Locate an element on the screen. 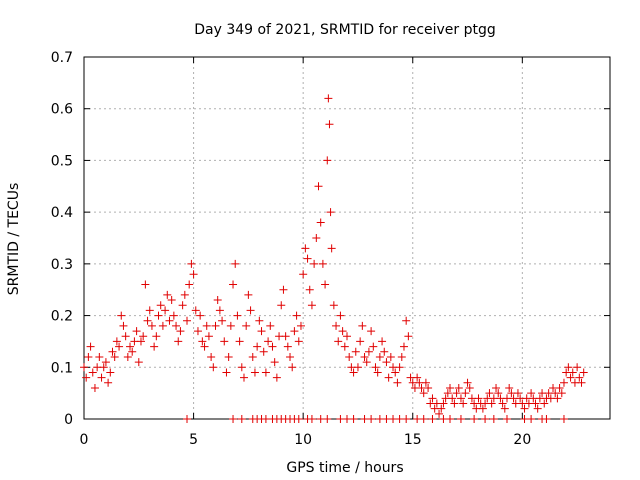 The image size is (640, 480). x-tick-label: 0 is located at coordinates (84, 440).